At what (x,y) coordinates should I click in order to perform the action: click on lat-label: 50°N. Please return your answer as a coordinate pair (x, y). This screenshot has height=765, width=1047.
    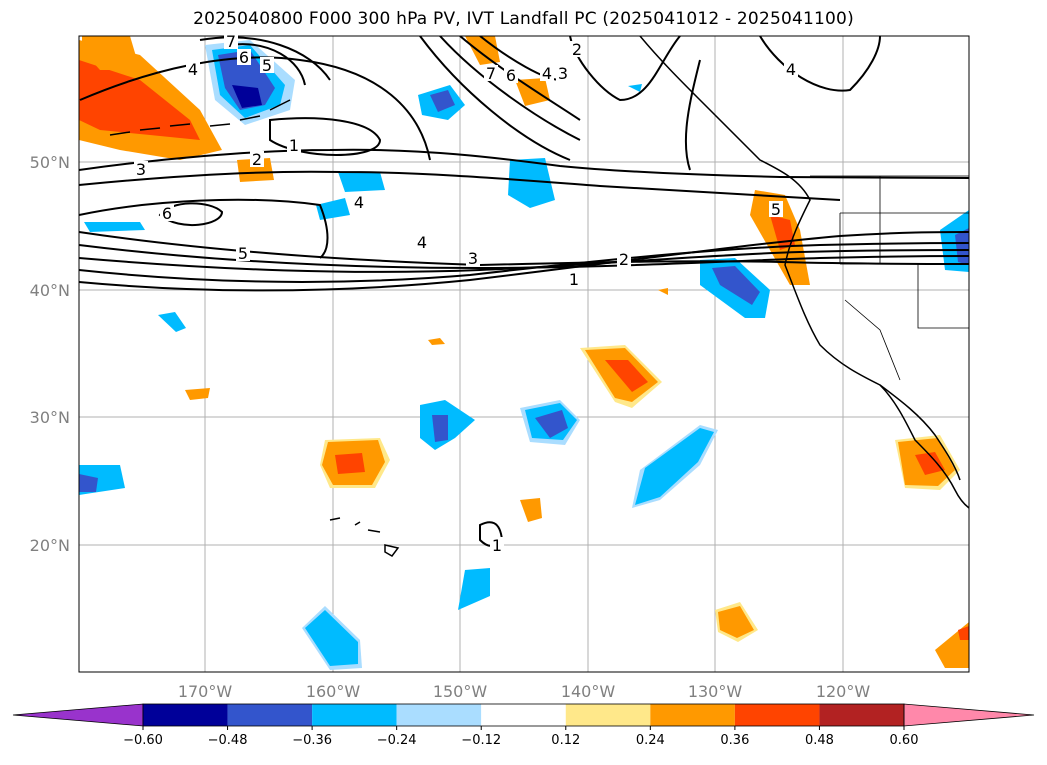
    Looking at the image, I should click on (50, 162).